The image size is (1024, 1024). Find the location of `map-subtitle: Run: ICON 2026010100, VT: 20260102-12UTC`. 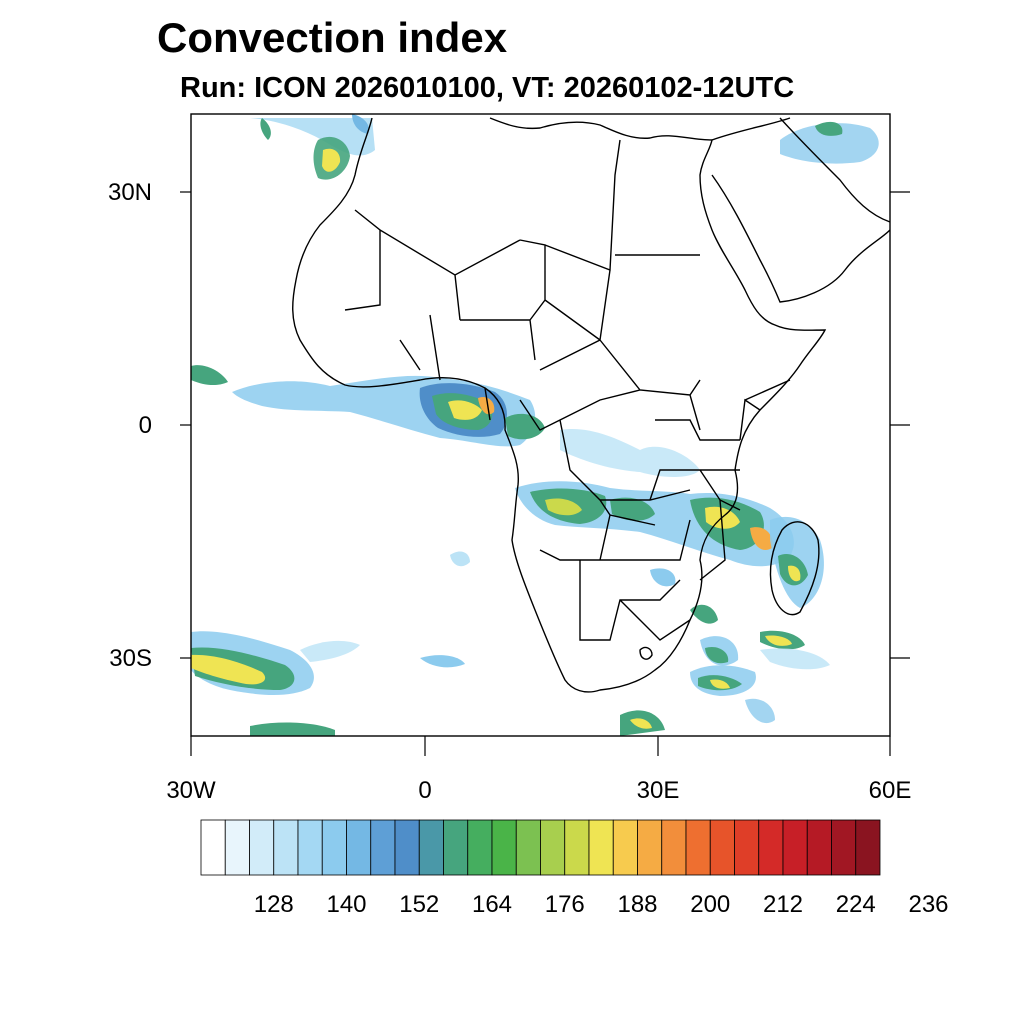

map-subtitle: Run: ICON 2026010100, VT: 20260102-12UTC is located at coordinates (487, 88).